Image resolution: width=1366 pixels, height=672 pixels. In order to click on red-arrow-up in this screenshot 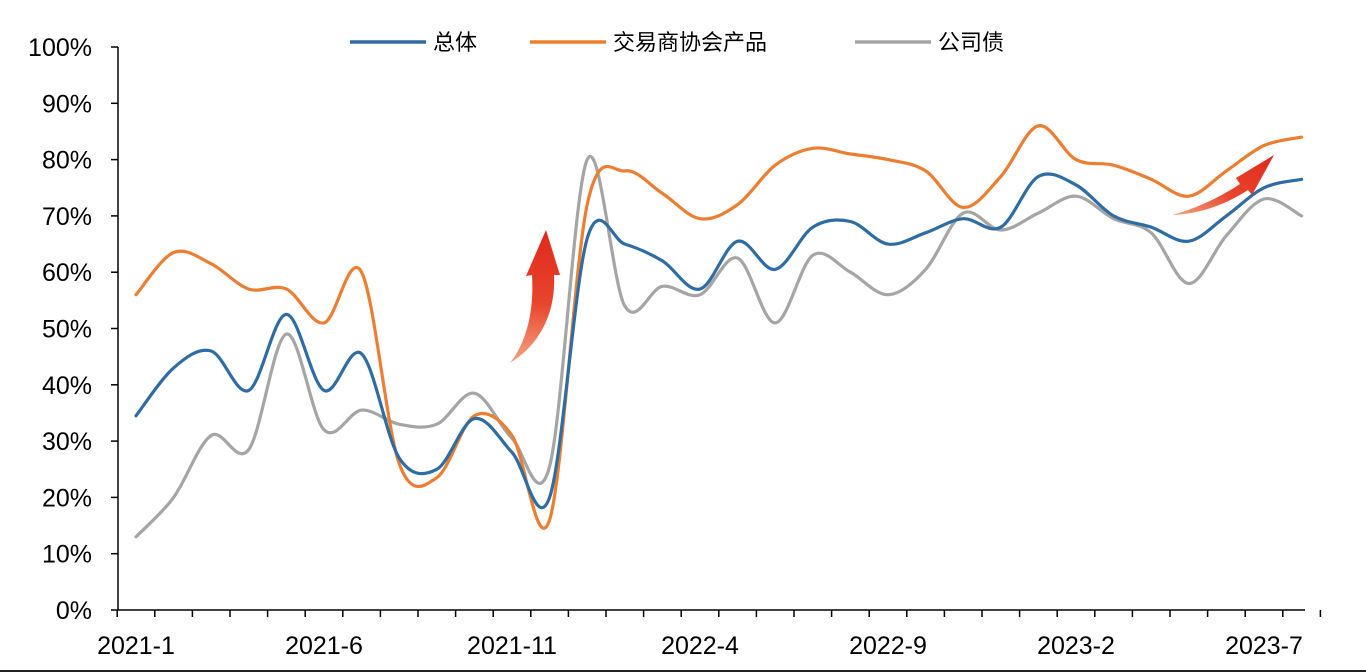, I will do `click(535, 296)`.